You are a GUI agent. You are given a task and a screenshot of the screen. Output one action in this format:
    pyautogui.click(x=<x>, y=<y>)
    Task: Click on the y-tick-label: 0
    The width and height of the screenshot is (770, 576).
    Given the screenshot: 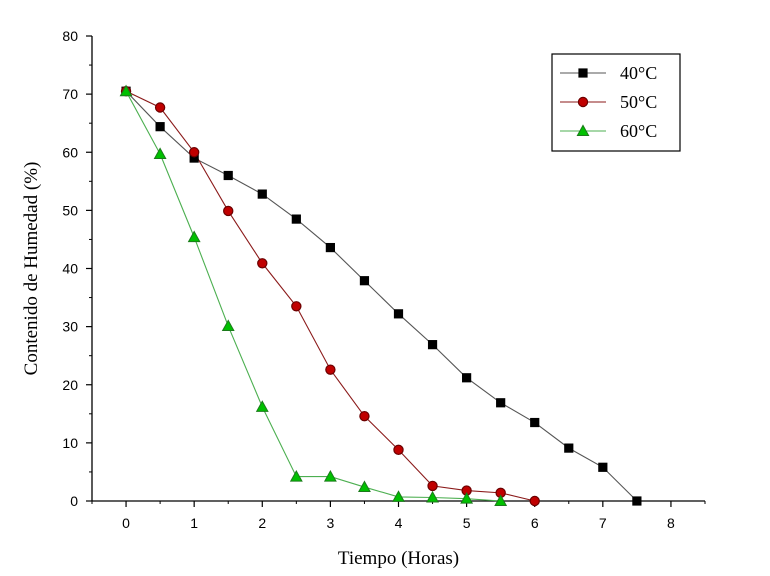 What is the action you would take?
    pyautogui.click(x=74, y=501)
    